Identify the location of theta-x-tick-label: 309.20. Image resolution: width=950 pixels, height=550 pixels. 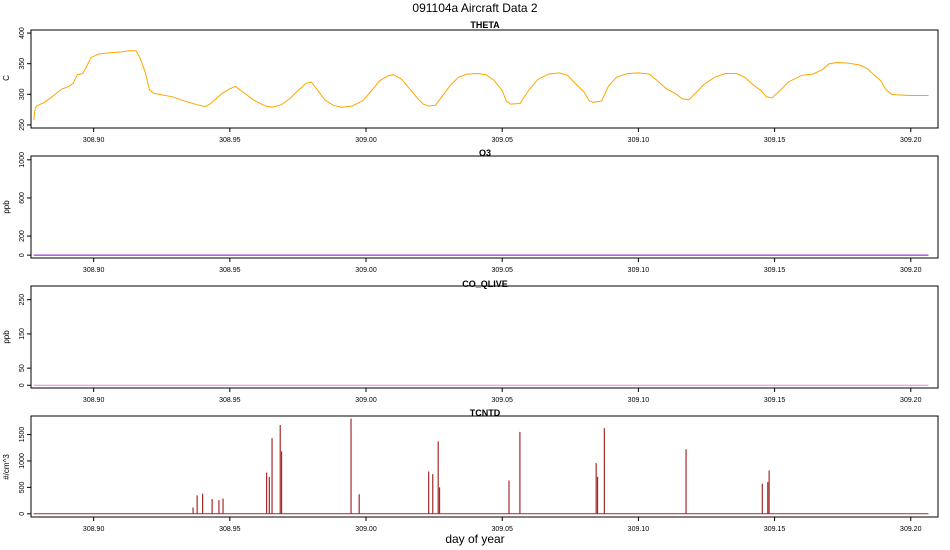
(911, 140).